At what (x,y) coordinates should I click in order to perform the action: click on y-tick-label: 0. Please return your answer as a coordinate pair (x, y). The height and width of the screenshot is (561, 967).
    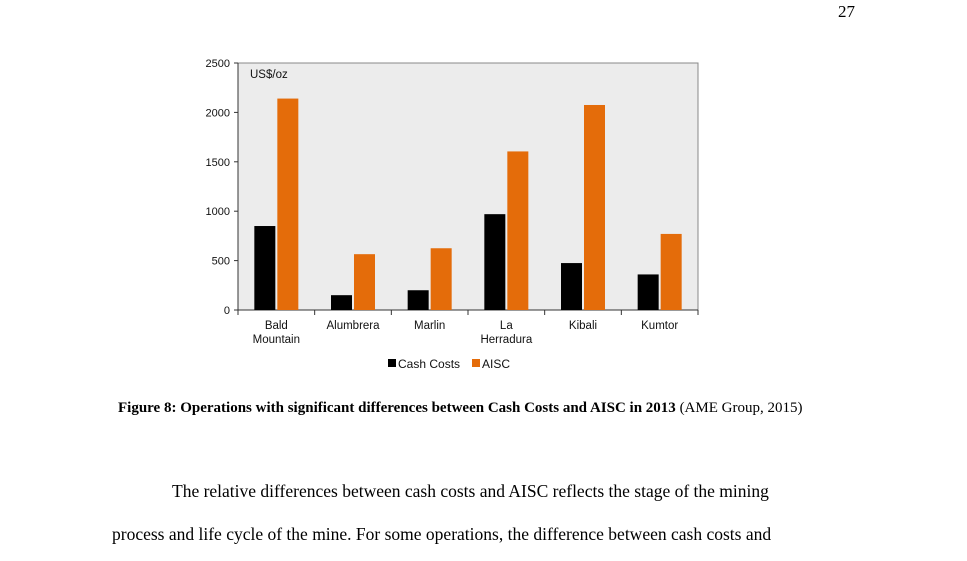
    Looking at the image, I should click on (227, 311).